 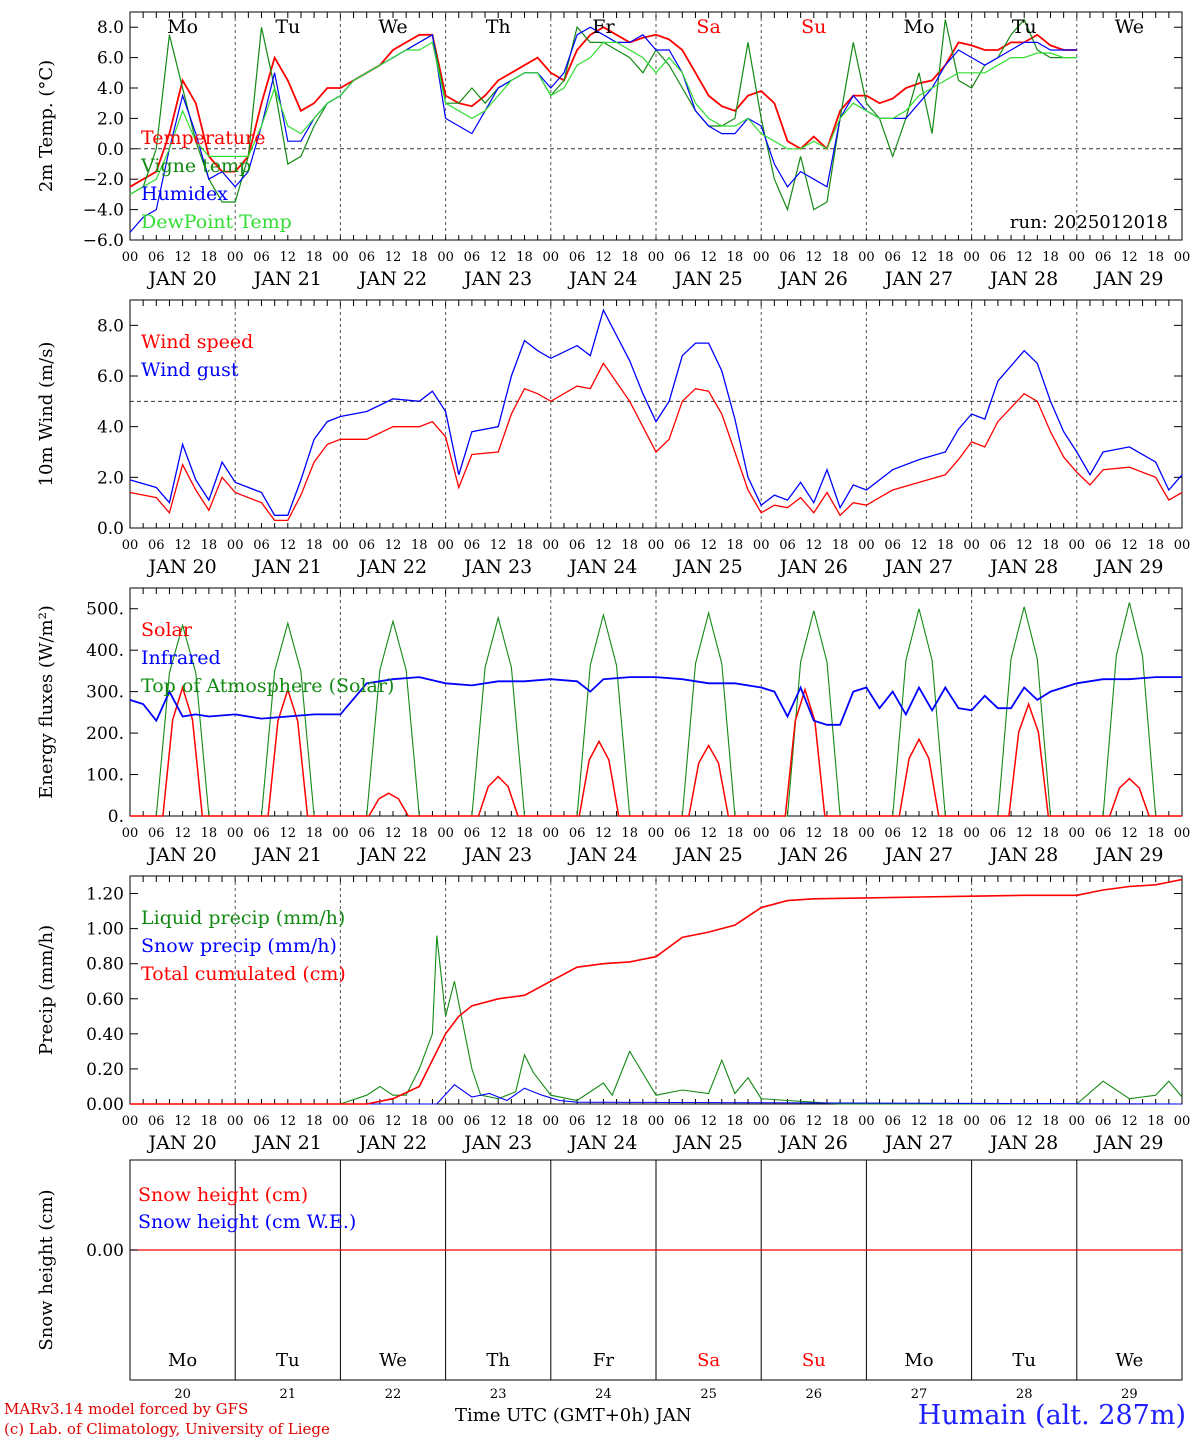 I want to click on y-tick-label: 6.0, so click(x=110, y=59).